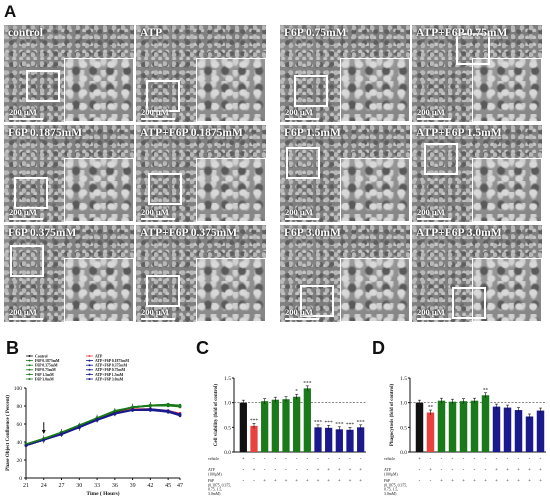  I want to click on y-tick-label: 0.5, so click(227, 428).